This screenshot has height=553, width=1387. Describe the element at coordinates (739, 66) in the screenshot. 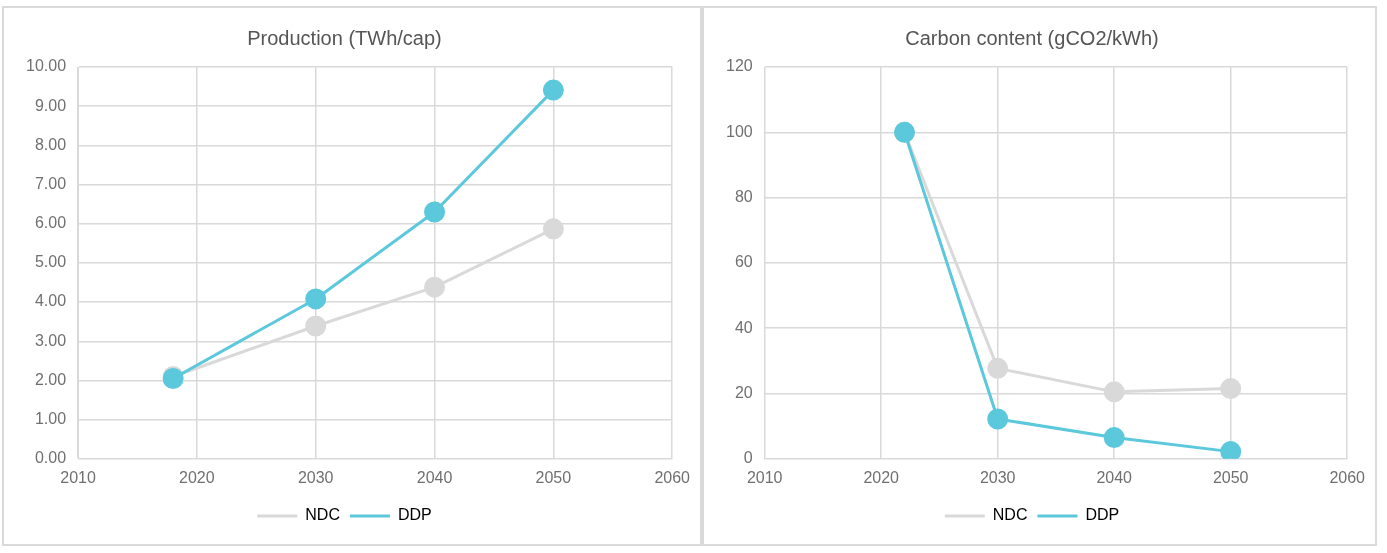

I see `y-tick-label: 120` at that location.